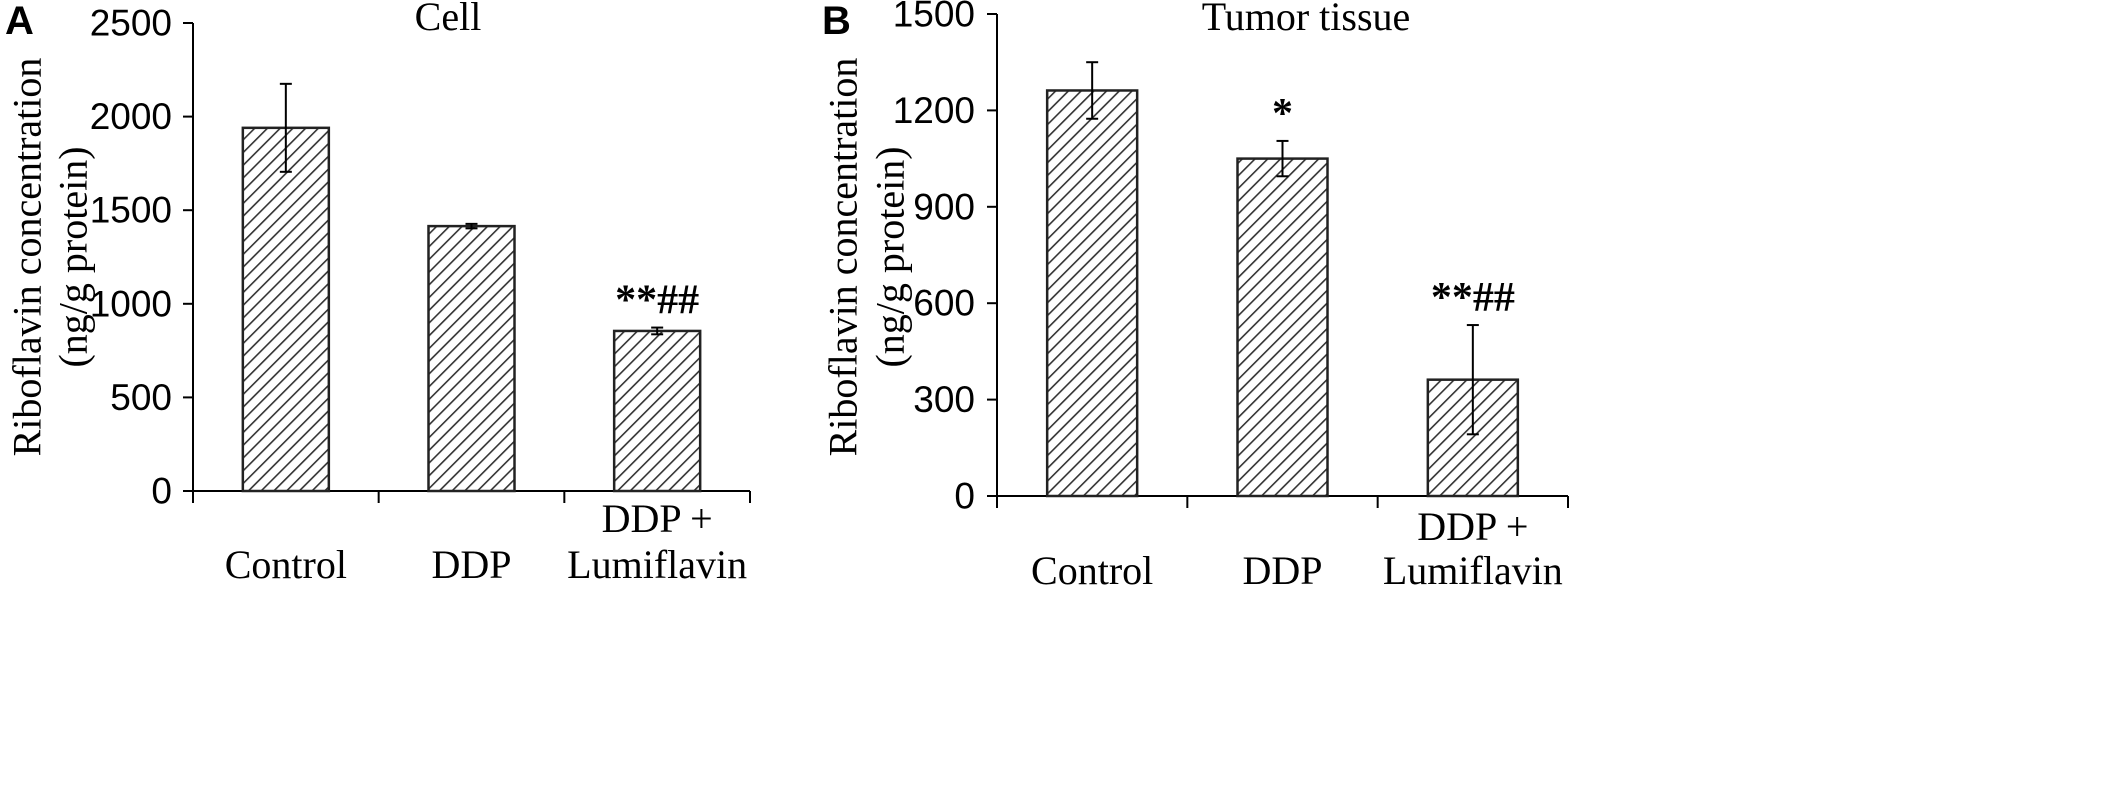 The image size is (2128, 792). I want to click on chart-title: Cell, so click(448, 19).